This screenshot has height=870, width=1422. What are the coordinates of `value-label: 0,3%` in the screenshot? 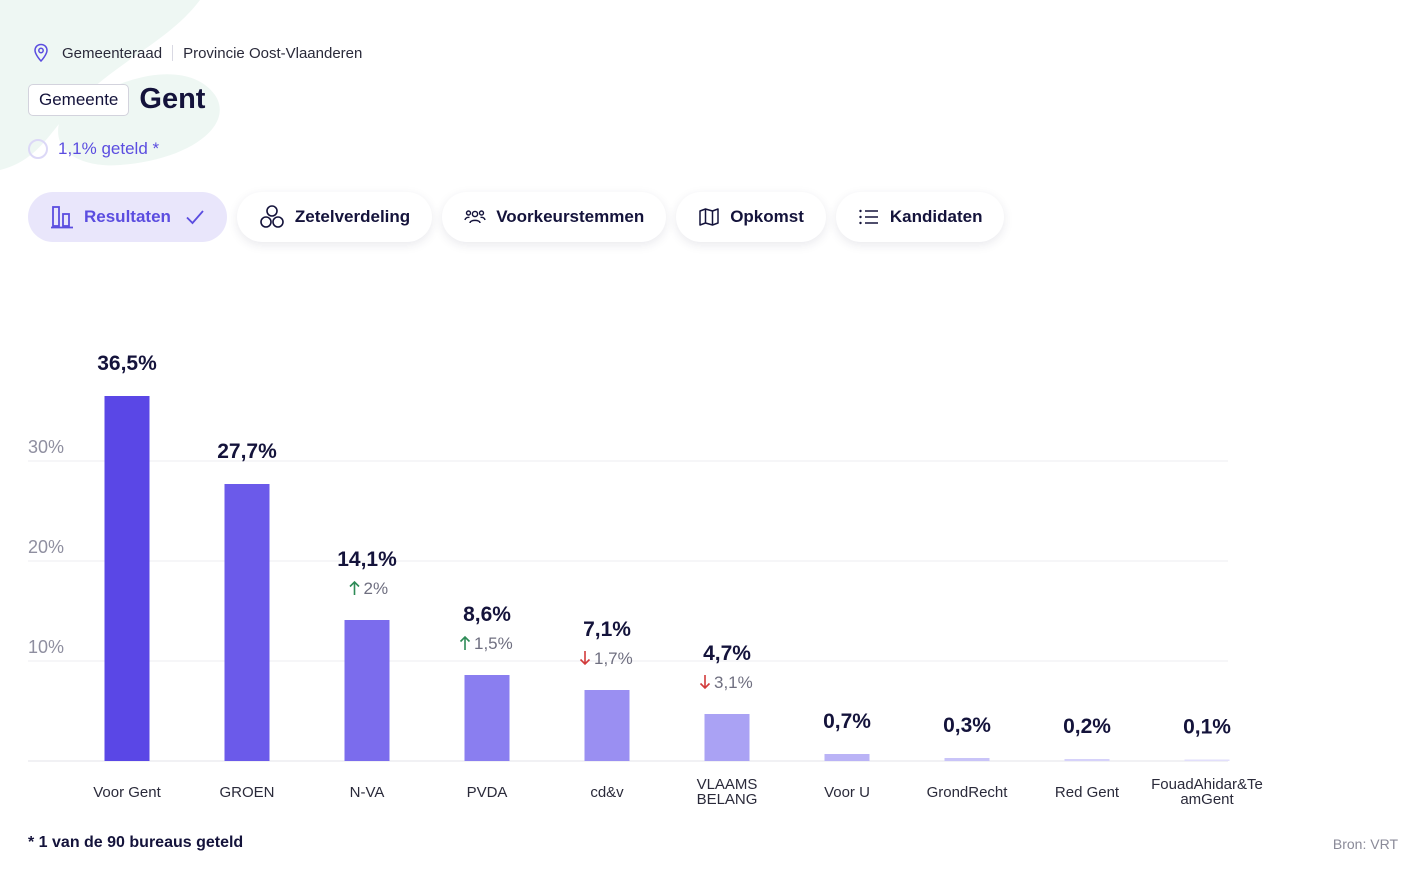 It's located at (967, 725).